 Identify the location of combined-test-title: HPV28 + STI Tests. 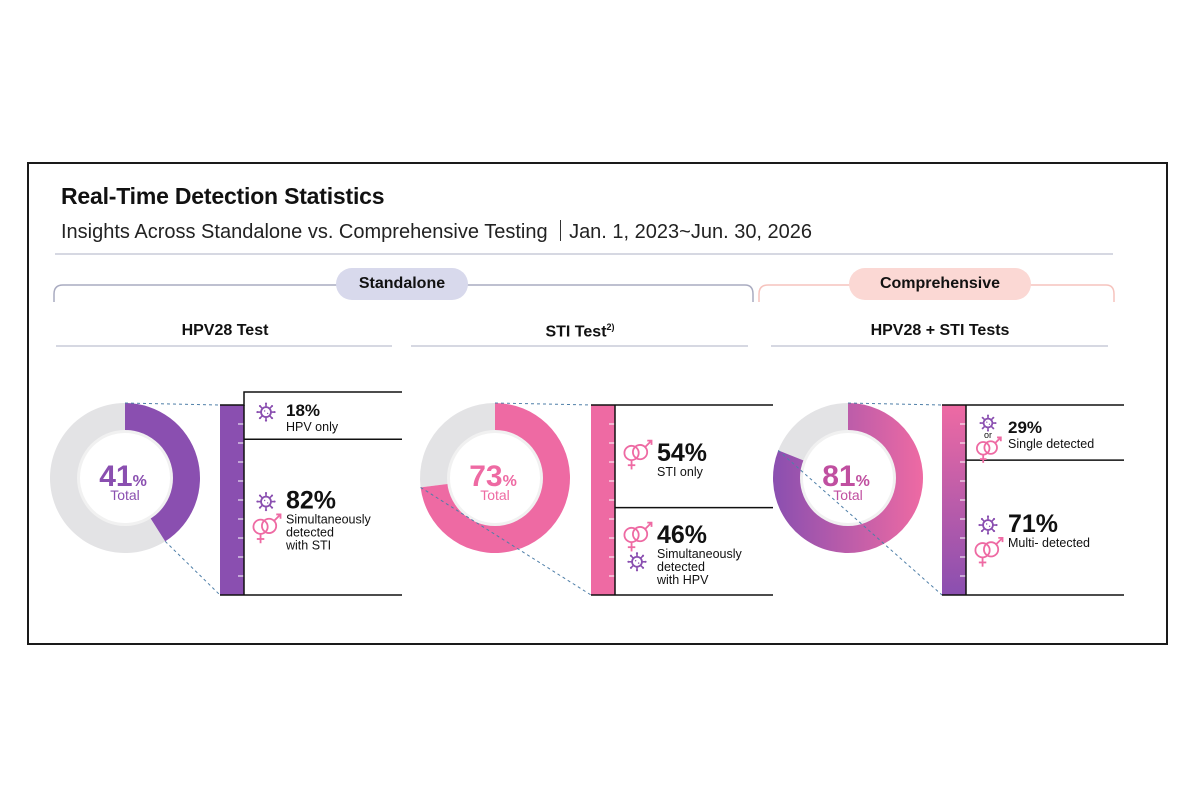
(940, 331).